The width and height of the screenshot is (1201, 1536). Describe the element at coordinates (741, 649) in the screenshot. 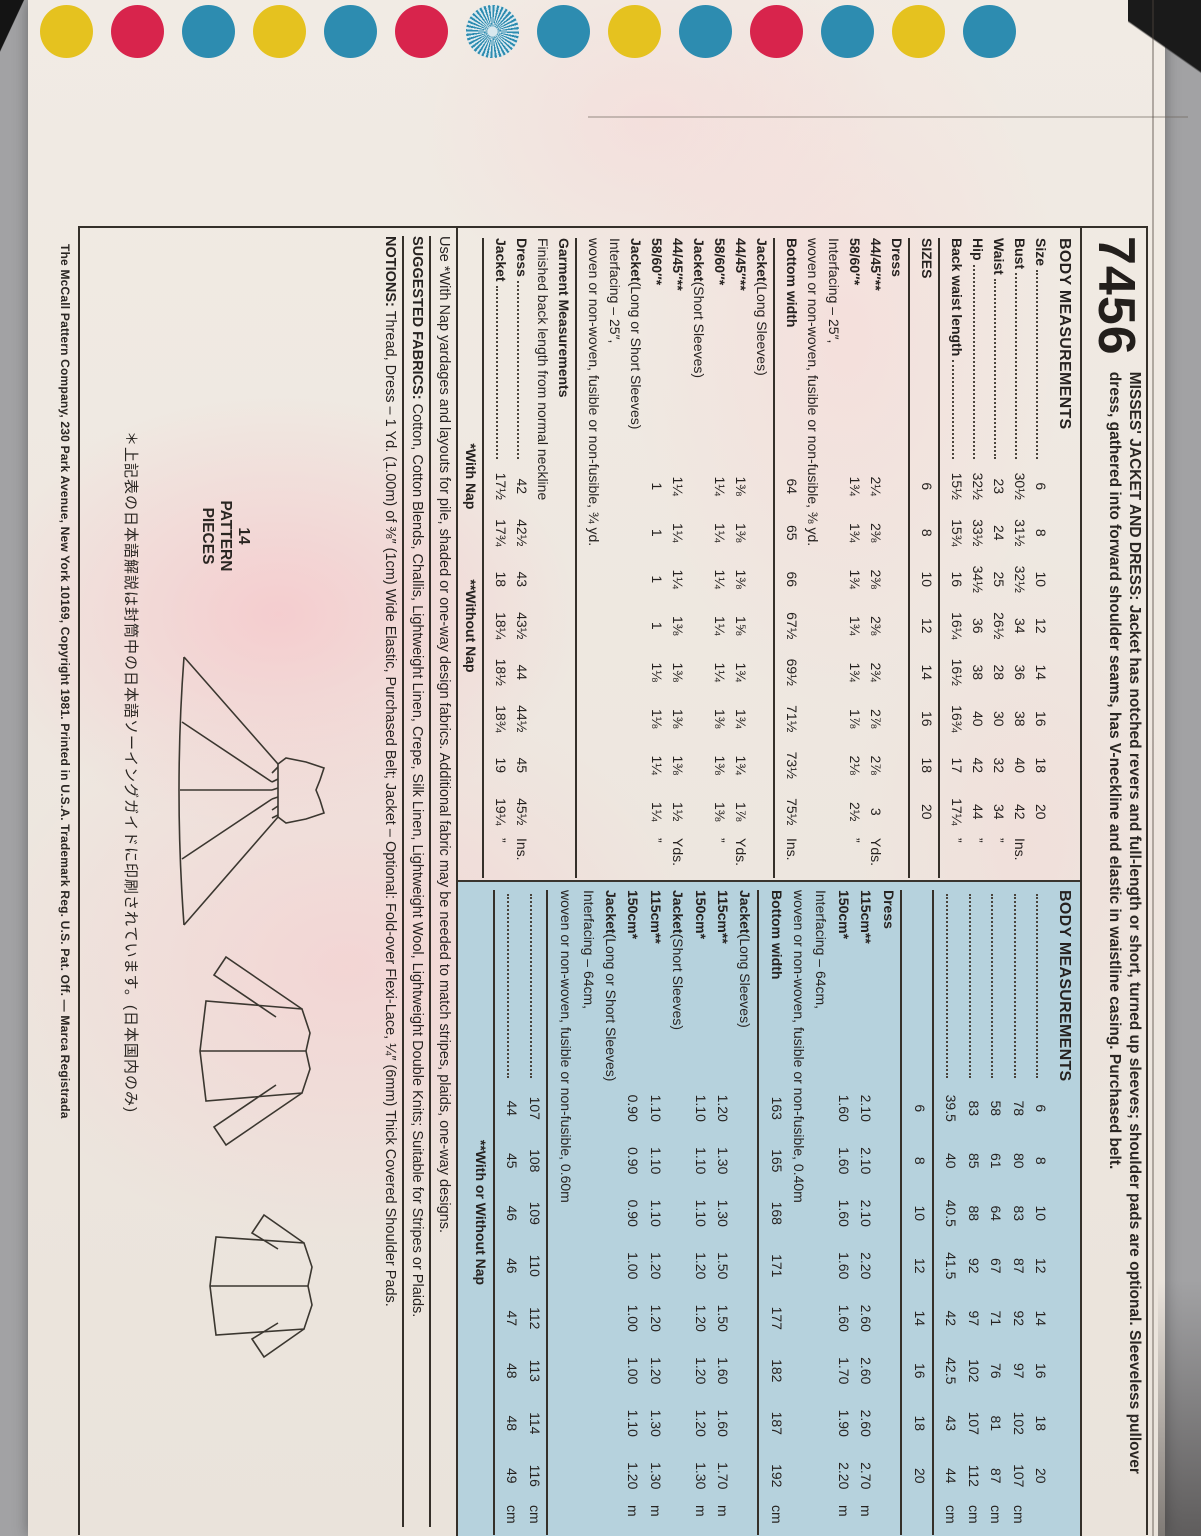

I see `row-values: 1⅜ 1⅜ 1⅜ 1⅝ 1¾ 1¾ 1¾ 1⅞` at that location.